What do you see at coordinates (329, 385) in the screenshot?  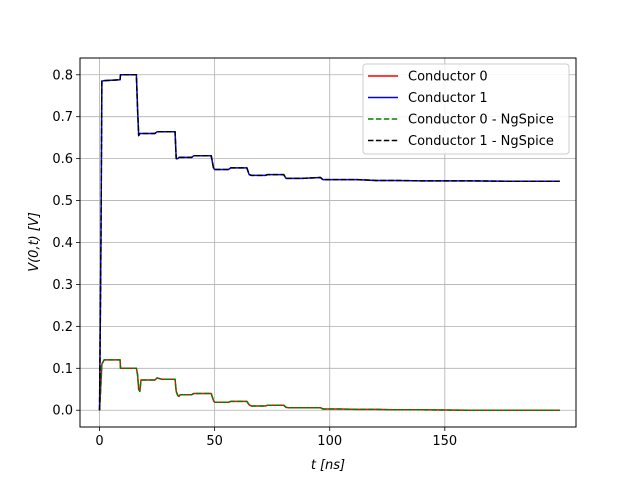 I see `series-line-conductor-0-ngspice` at bounding box center [329, 385].